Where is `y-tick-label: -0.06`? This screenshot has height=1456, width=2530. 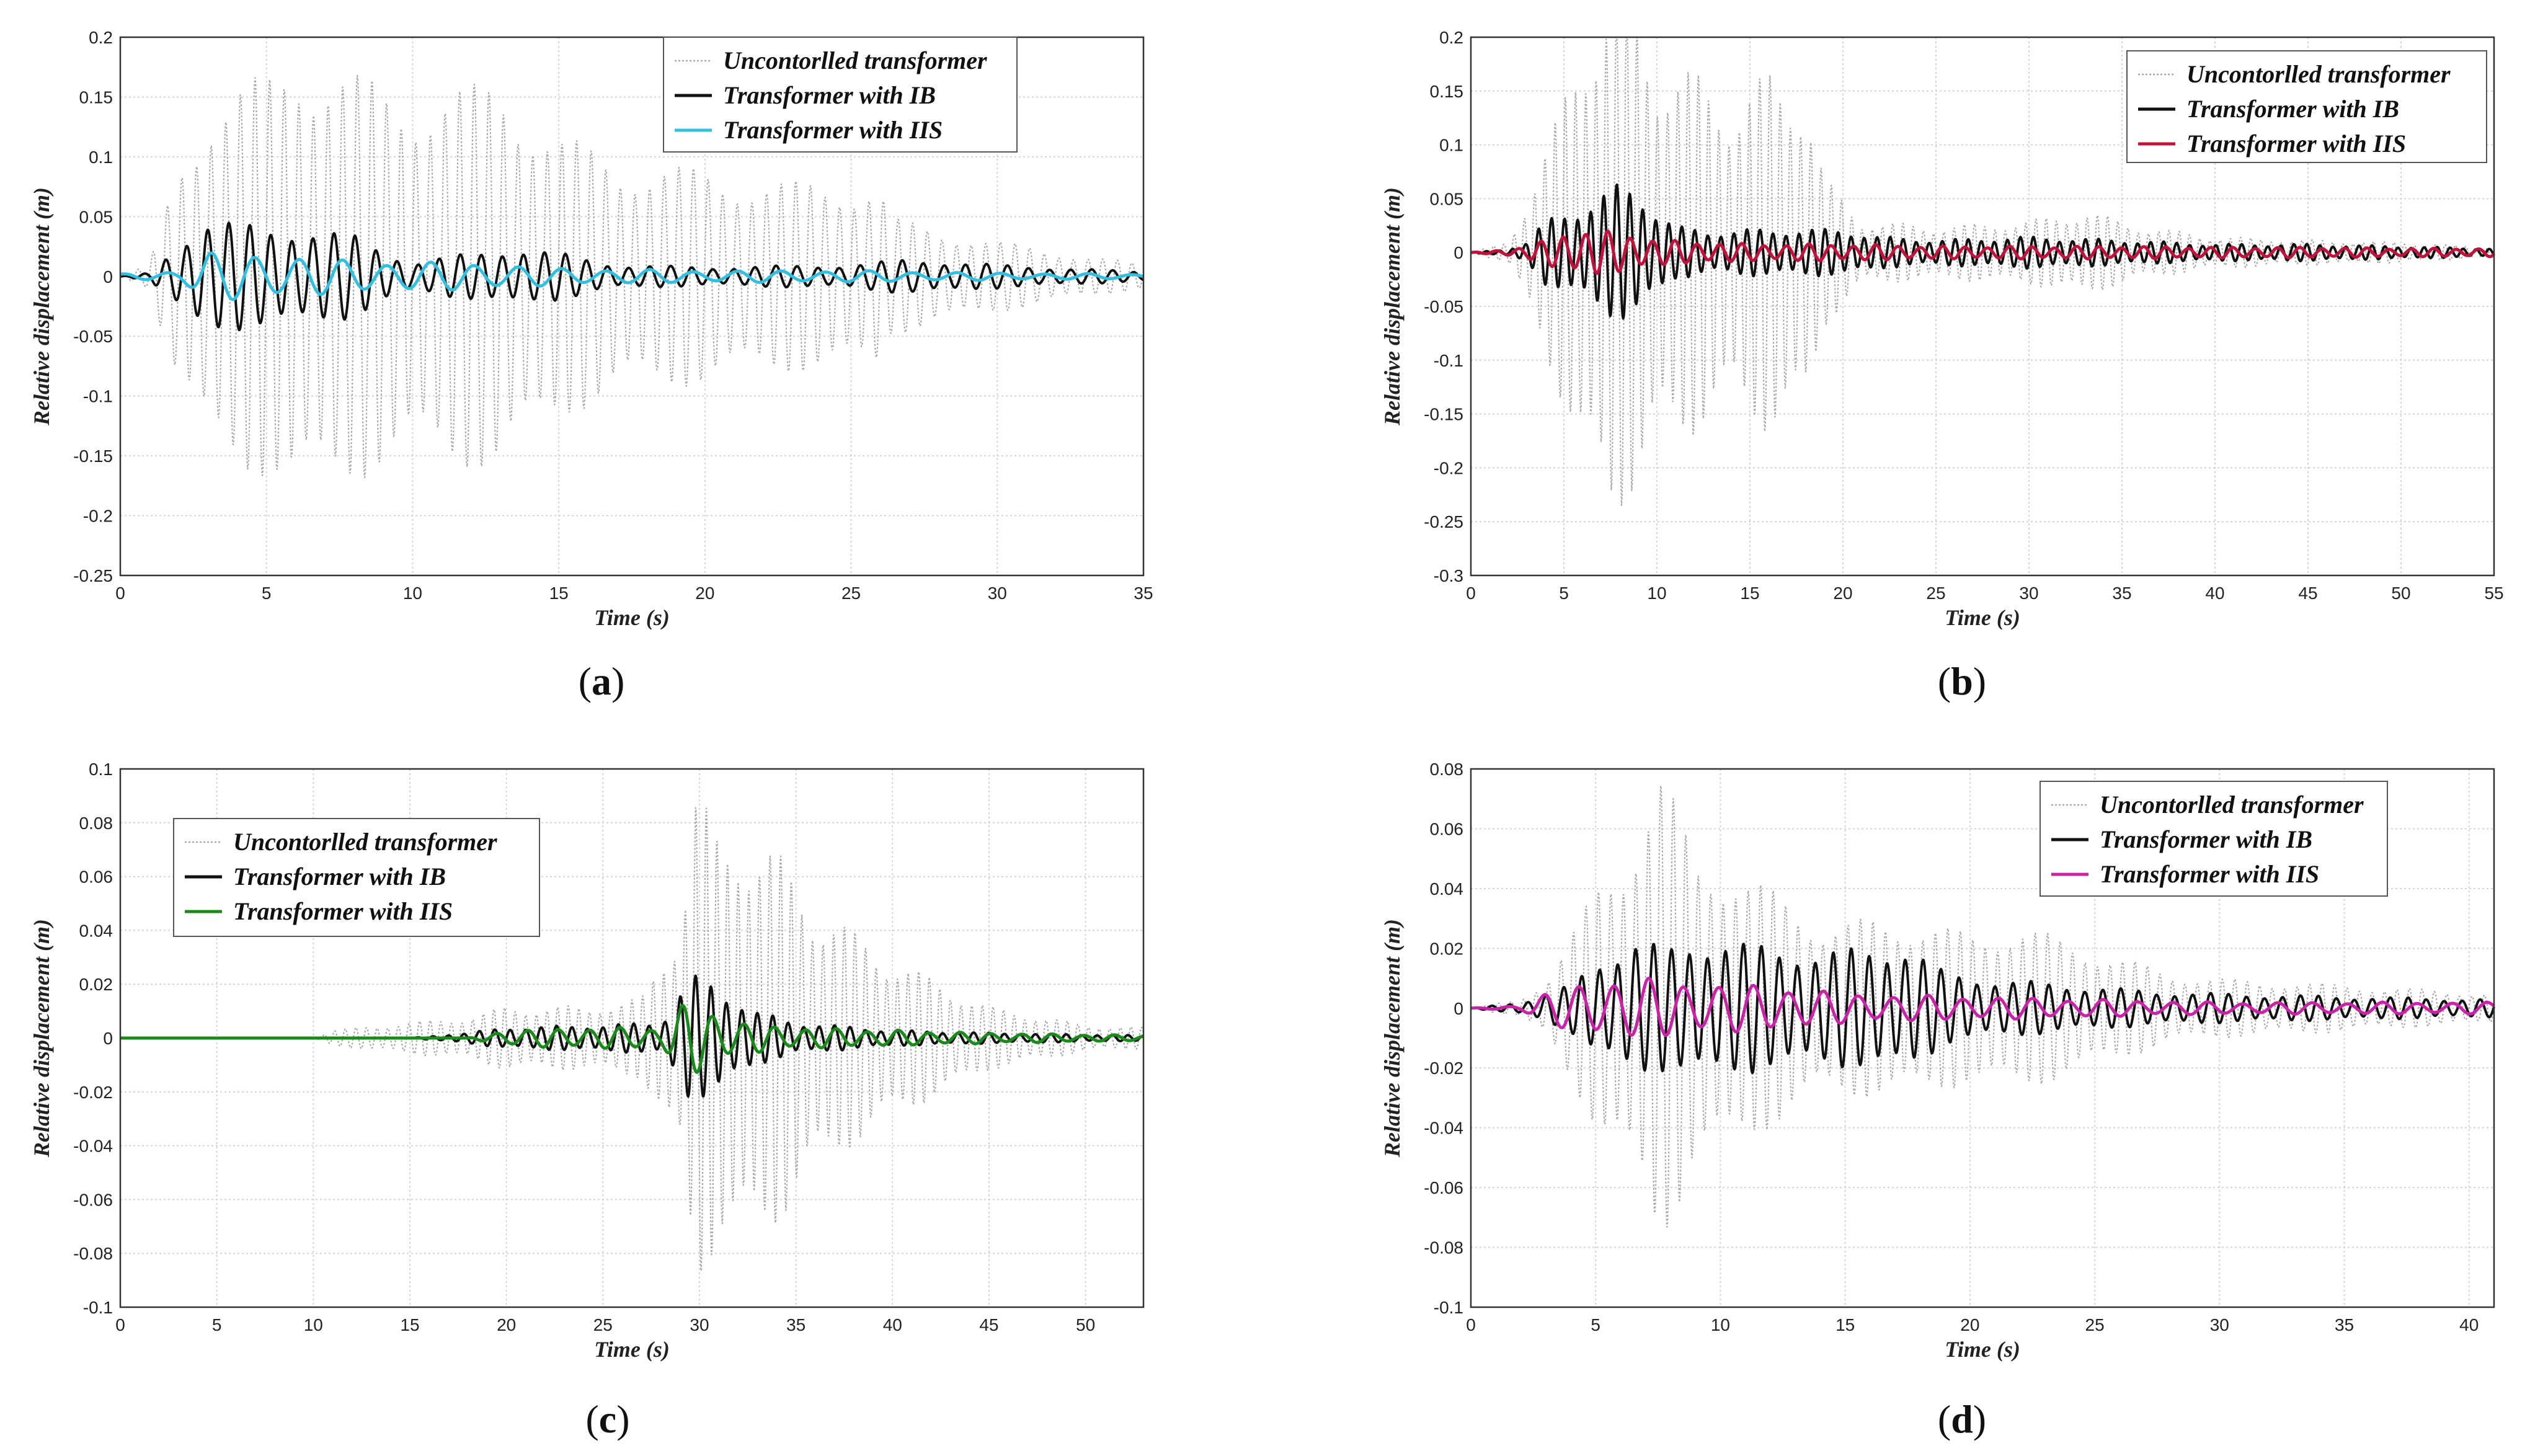 y-tick-label: -0.06 is located at coordinates (93, 1199).